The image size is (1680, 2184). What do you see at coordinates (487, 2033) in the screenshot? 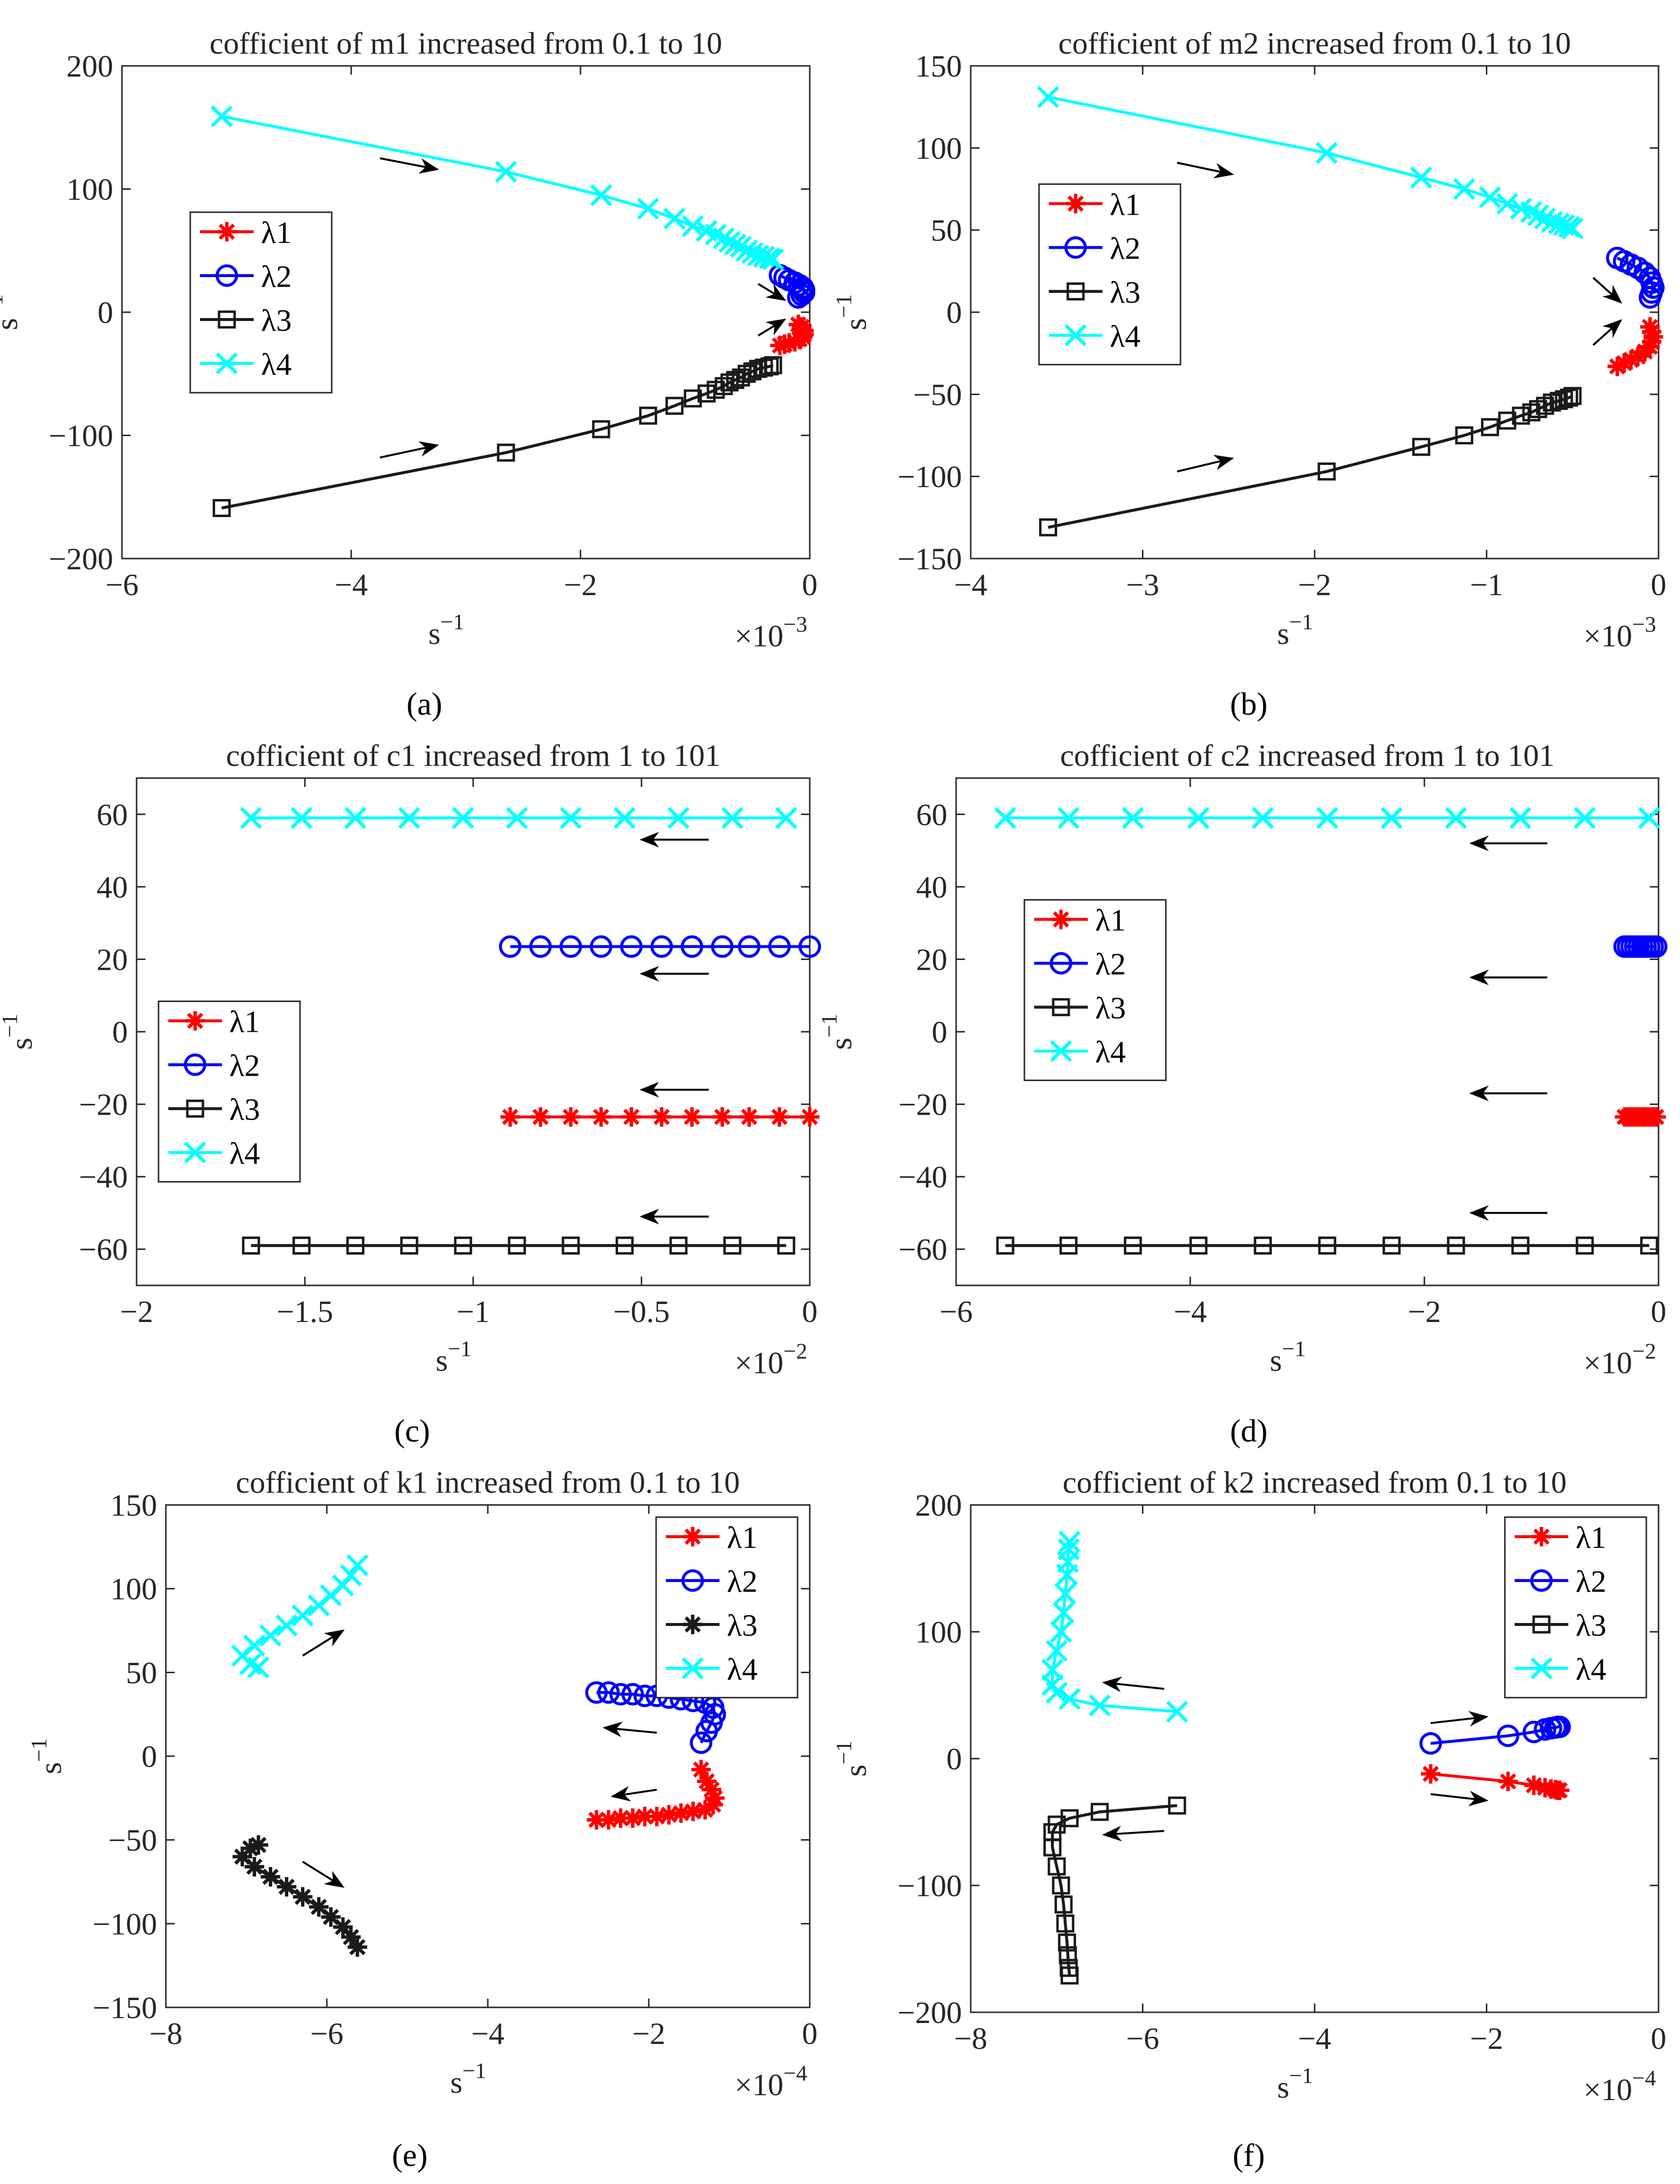
I see `x-tick-label: −4` at bounding box center [487, 2033].